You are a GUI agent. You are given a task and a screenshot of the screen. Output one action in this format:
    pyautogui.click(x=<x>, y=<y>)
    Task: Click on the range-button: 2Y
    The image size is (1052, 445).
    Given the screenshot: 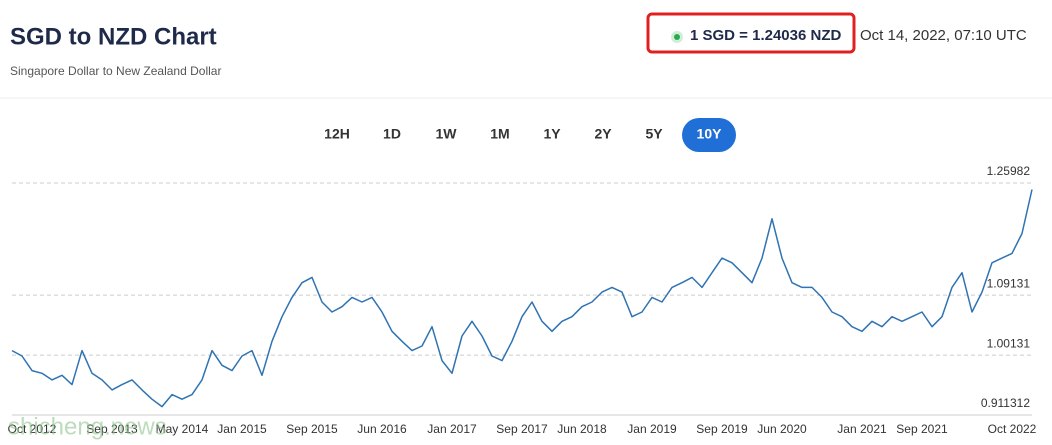 What is the action you would take?
    pyautogui.click(x=603, y=134)
    